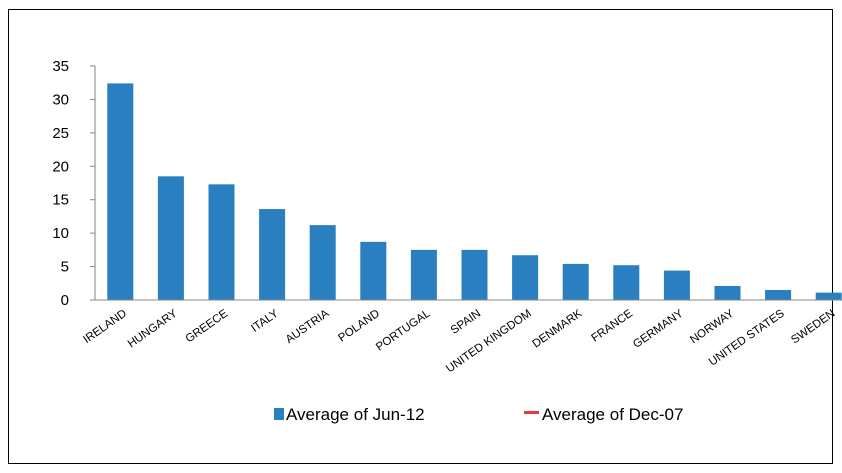 The height and width of the screenshot is (473, 842). Describe the element at coordinates (60, 200) in the screenshot. I see `y-tick-label: 15` at that location.